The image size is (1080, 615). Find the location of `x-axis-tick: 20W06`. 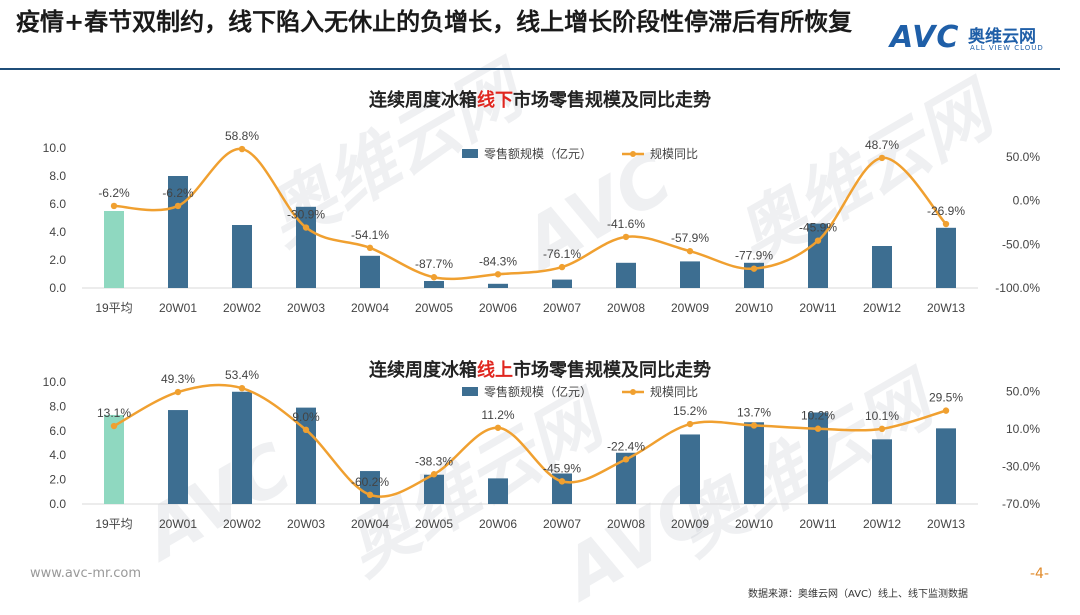

x-axis-tick: 20W06 is located at coordinates (498, 308).